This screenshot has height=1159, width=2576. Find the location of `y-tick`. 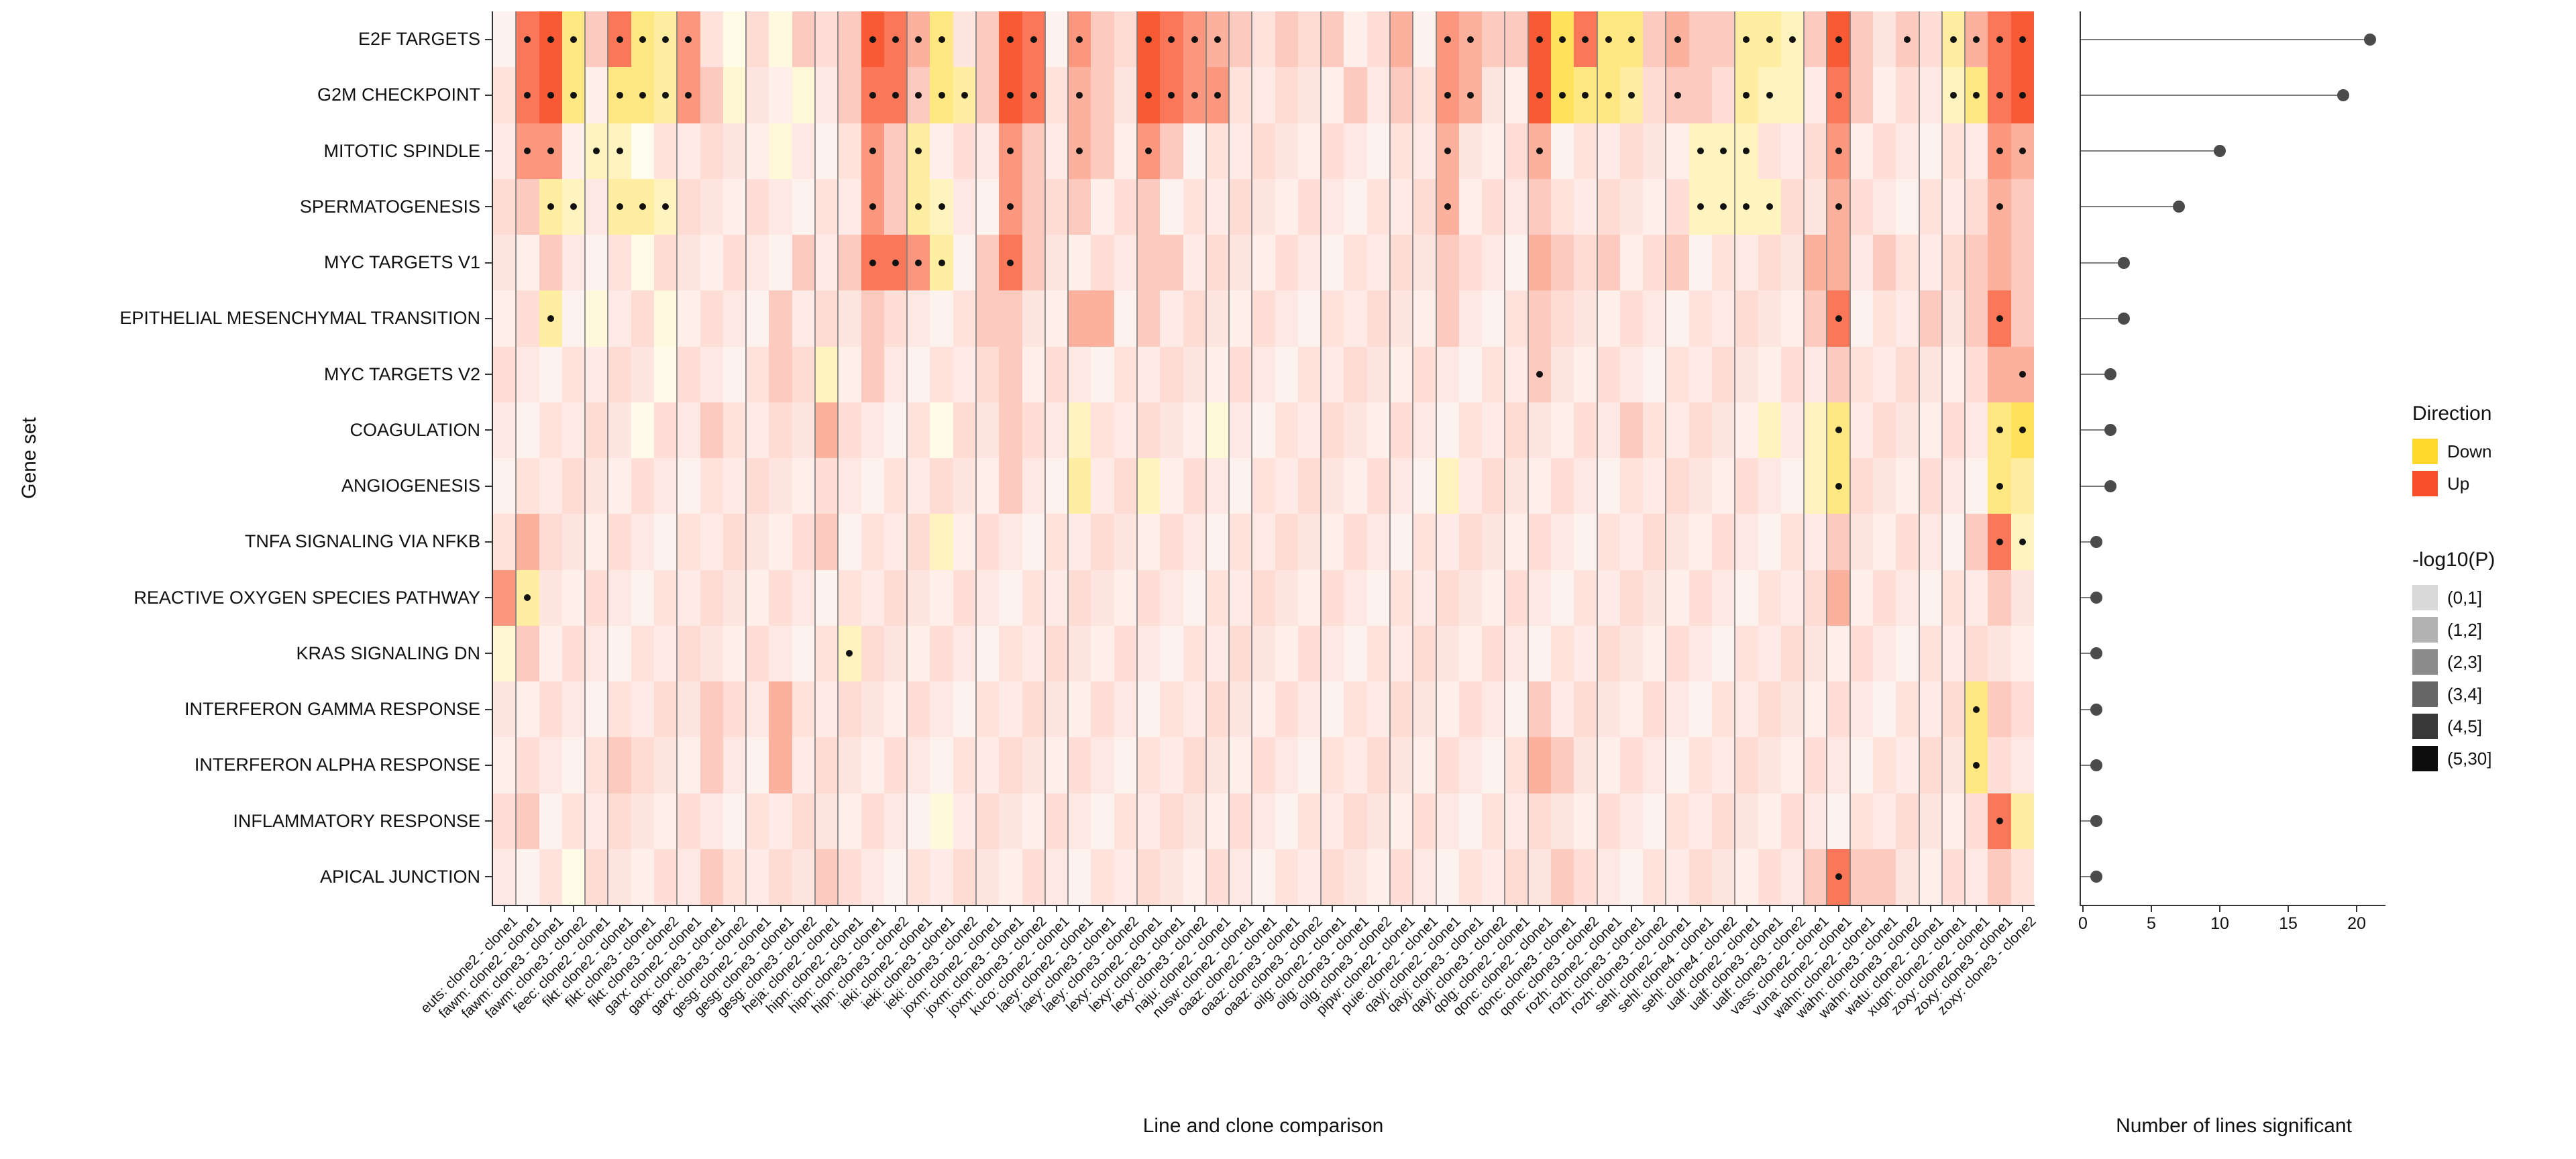

y-tick is located at coordinates (488, 95).